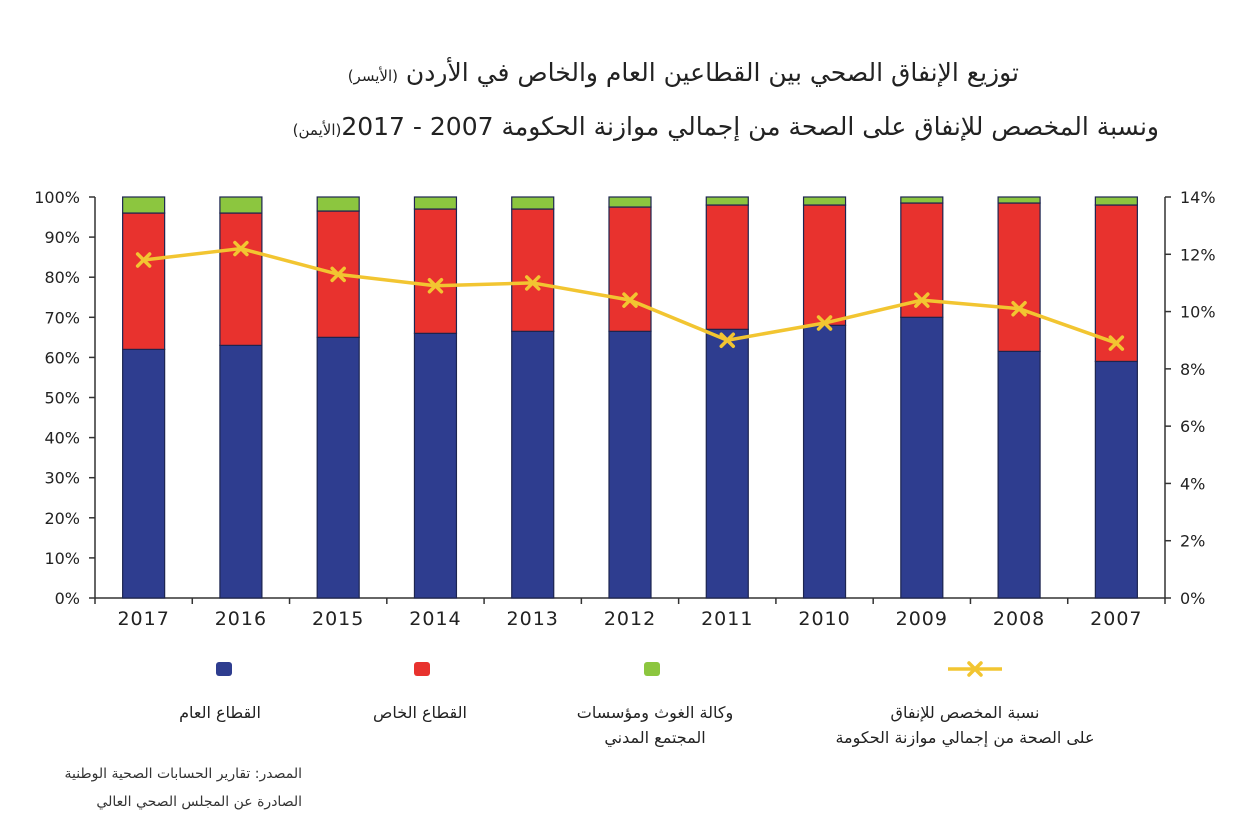  I want to click on left-axis-tick-label: 10%, so click(62, 558).